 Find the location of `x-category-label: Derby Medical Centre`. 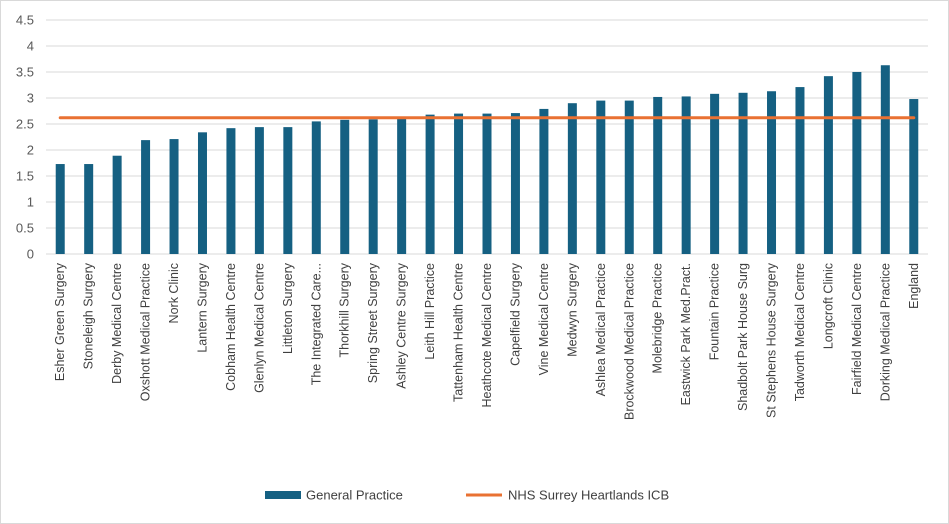

x-category-label: Derby Medical Centre is located at coordinates (117, 323).